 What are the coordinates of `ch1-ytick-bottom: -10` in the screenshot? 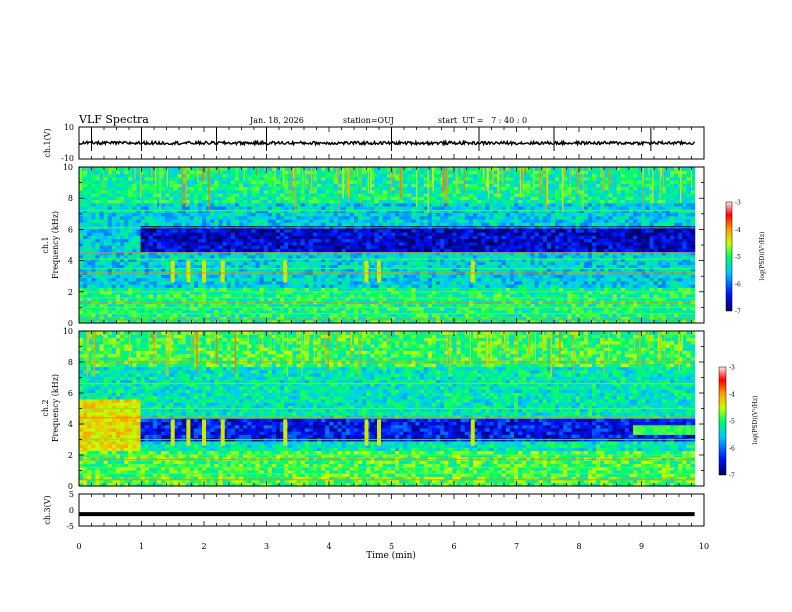 It's located at (67, 158).